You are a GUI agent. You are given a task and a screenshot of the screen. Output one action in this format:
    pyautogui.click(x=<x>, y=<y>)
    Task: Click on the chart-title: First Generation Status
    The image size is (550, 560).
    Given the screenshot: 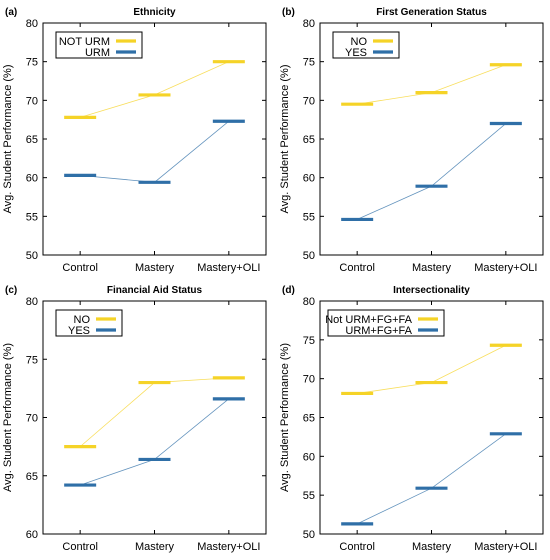 What is the action you would take?
    pyautogui.click(x=431, y=12)
    